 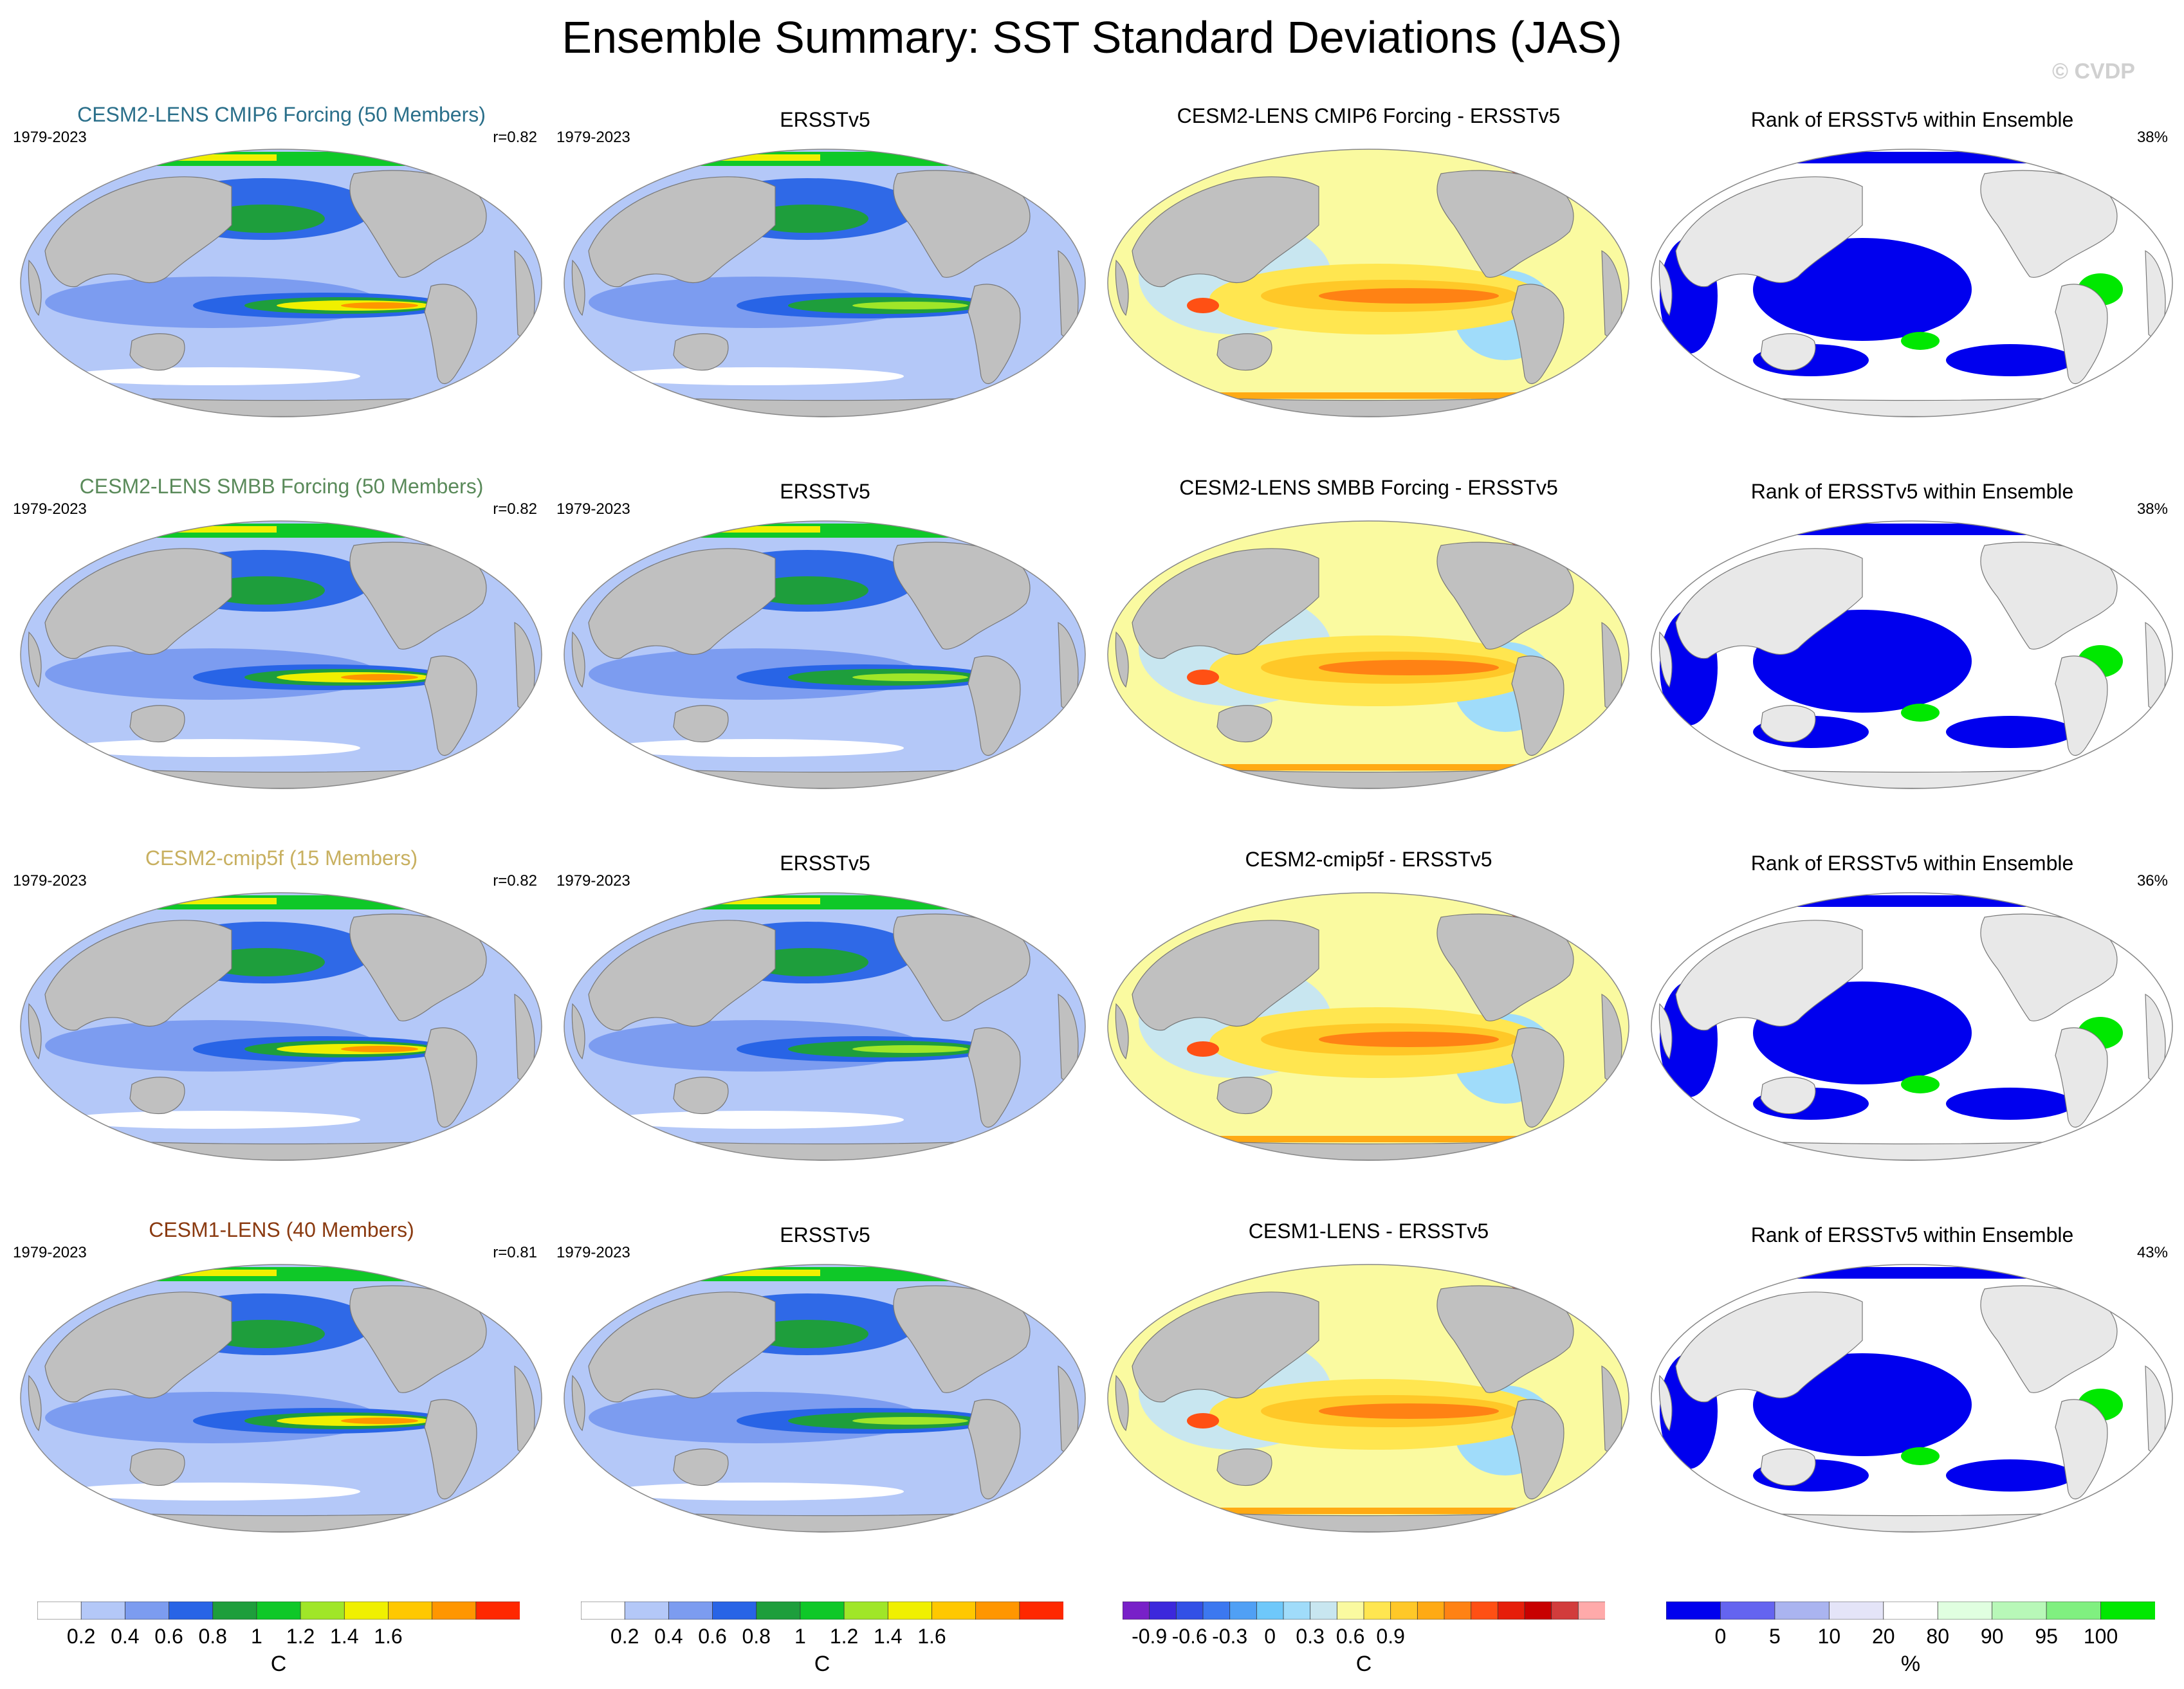 I want to click on colorbar-tick-label: -0.9, so click(x=1150, y=1637).